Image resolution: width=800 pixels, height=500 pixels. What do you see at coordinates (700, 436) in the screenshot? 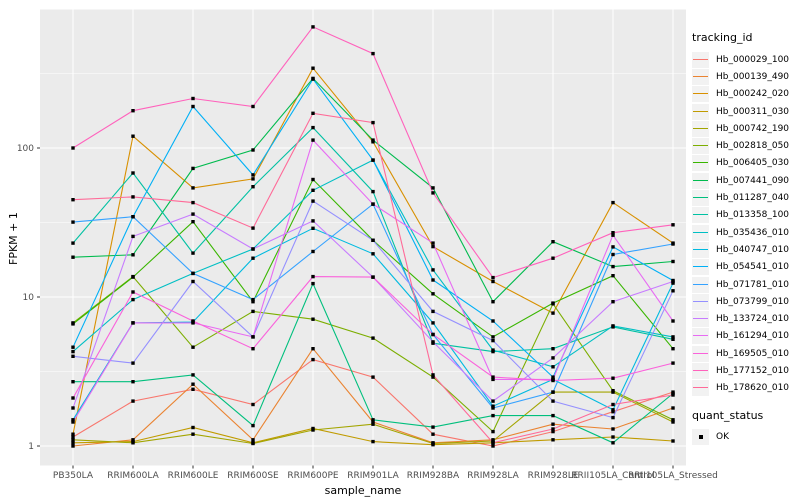
I see `ok-point-icon` at bounding box center [700, 436].